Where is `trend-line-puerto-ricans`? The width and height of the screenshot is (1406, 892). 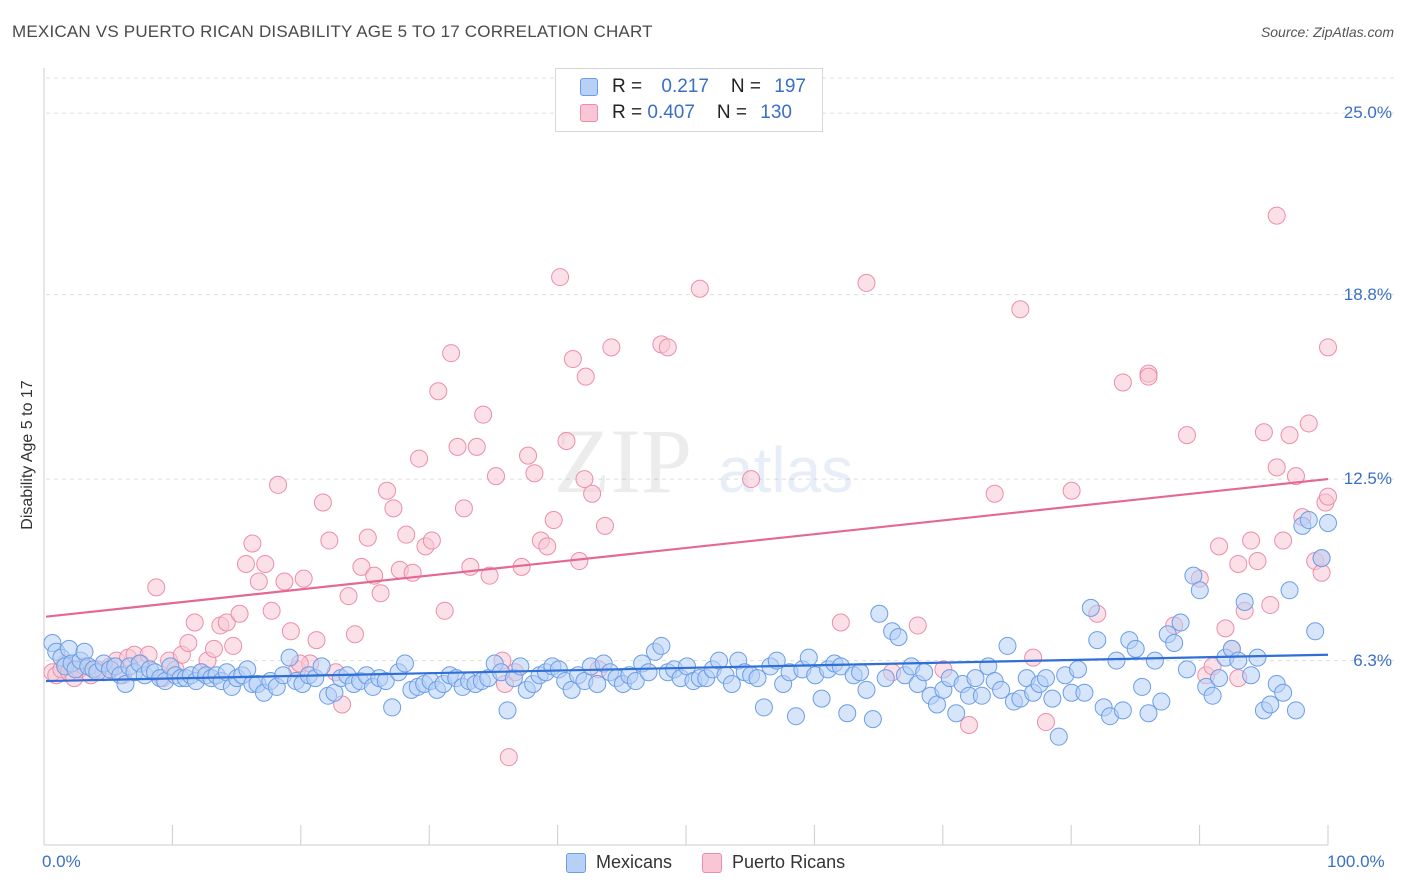 trend-line-puerto-ricans is located at coordinates (687, 547).